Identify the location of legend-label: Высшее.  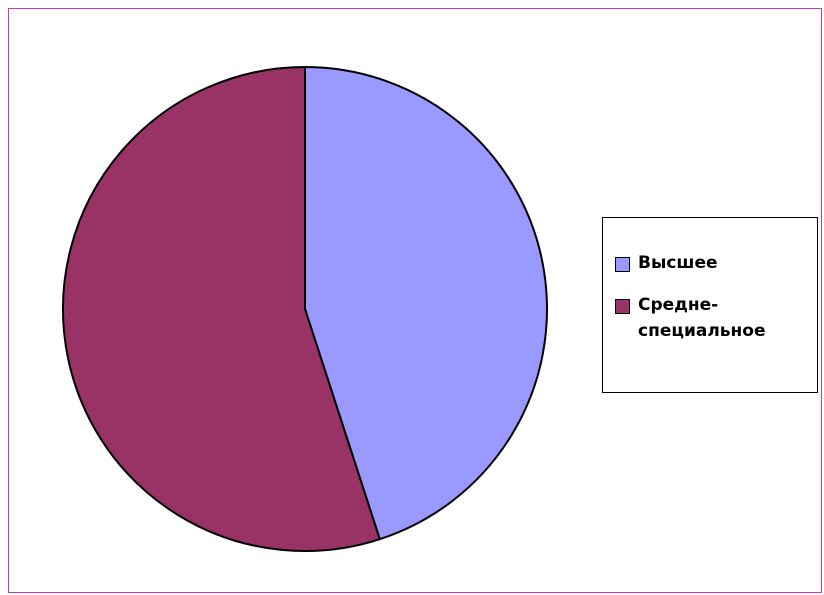
(678, 263).